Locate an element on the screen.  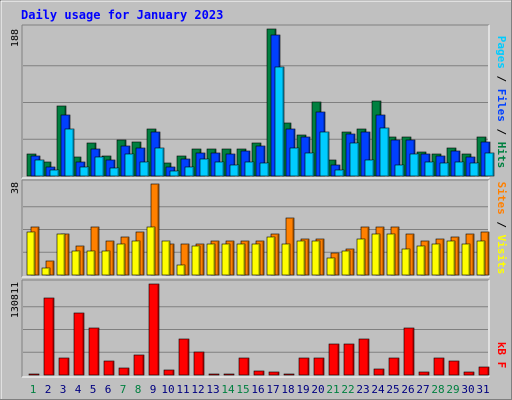
day-label-26: 26 is located at coordinates (407, 389).